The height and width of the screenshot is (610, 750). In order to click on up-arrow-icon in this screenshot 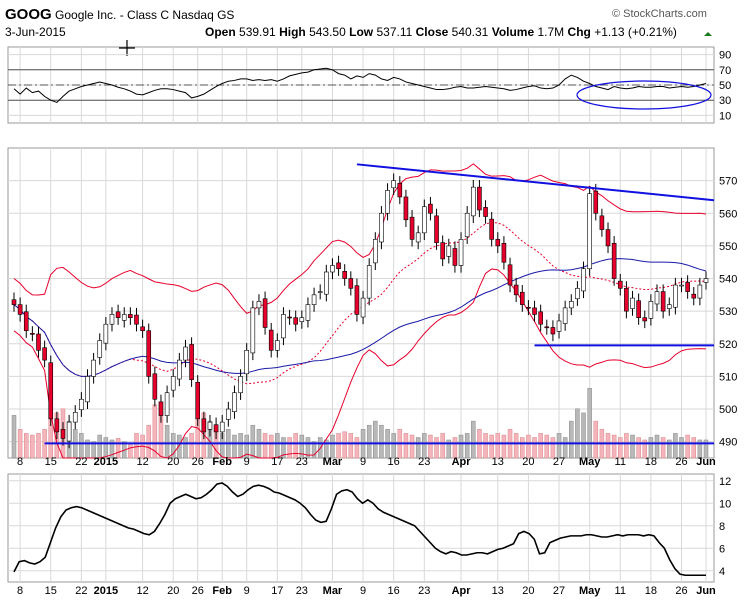, I will do `click(708, 34)`.